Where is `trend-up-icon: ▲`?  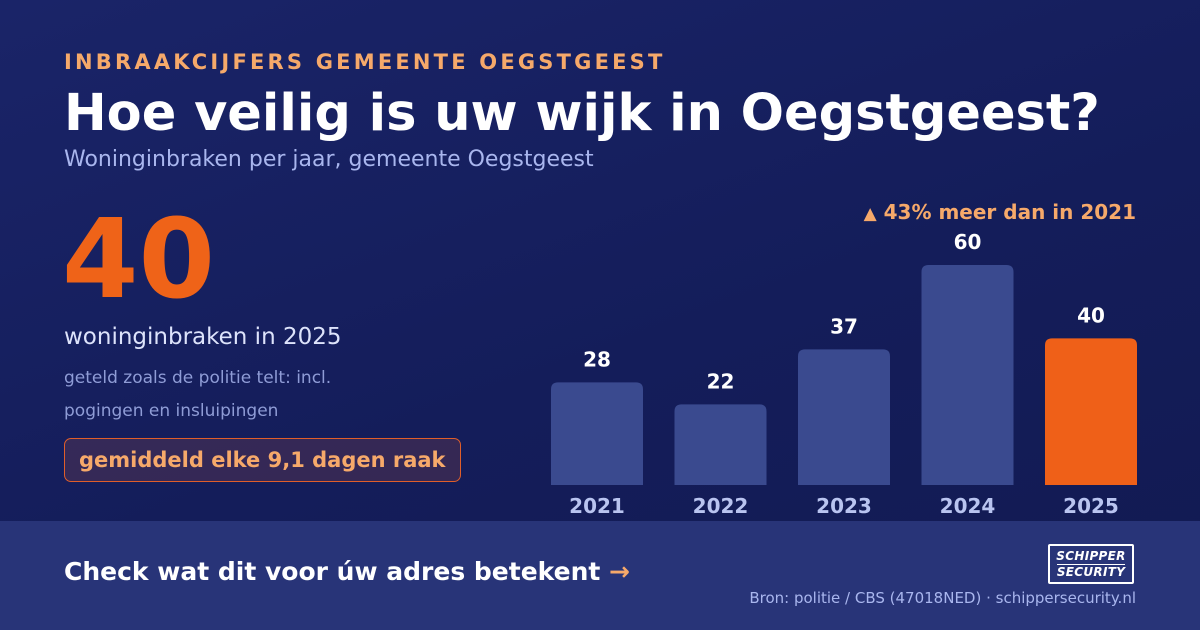
trend-up-icon: ▲ is located at coordinates (870, 214).